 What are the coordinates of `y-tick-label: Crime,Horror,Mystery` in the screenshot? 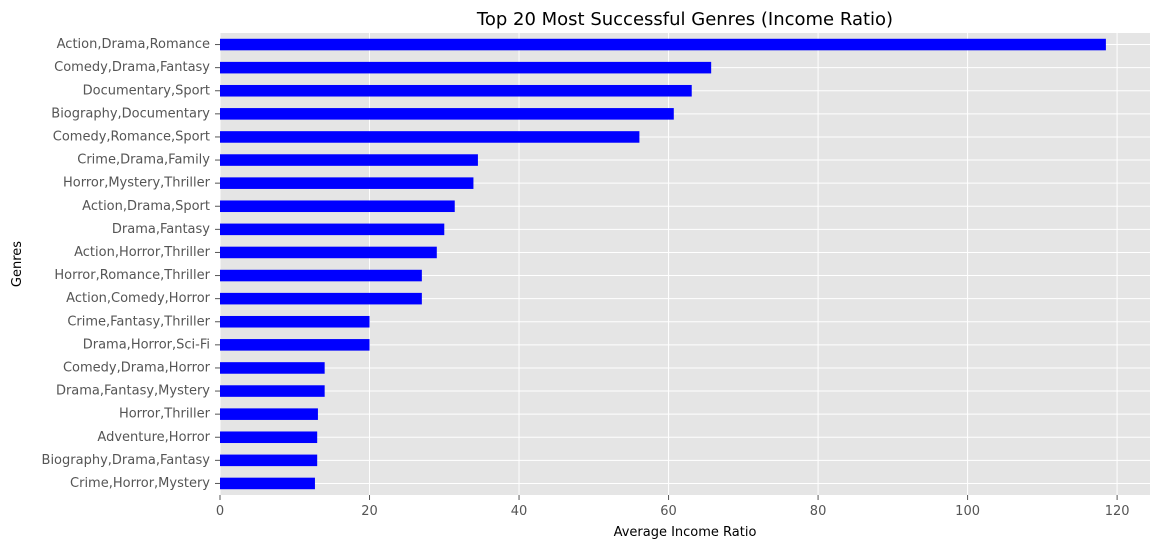 It's located at (140, 483).